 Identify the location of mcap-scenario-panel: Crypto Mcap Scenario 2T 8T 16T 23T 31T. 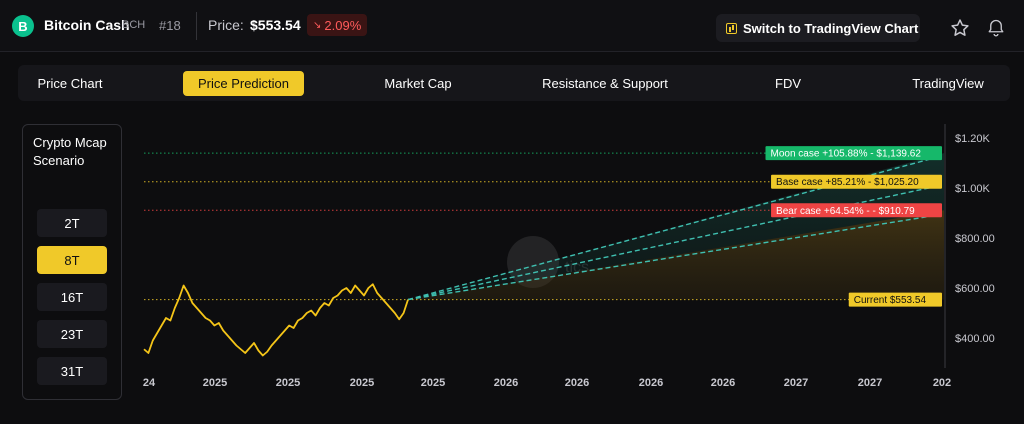
(72, 262).